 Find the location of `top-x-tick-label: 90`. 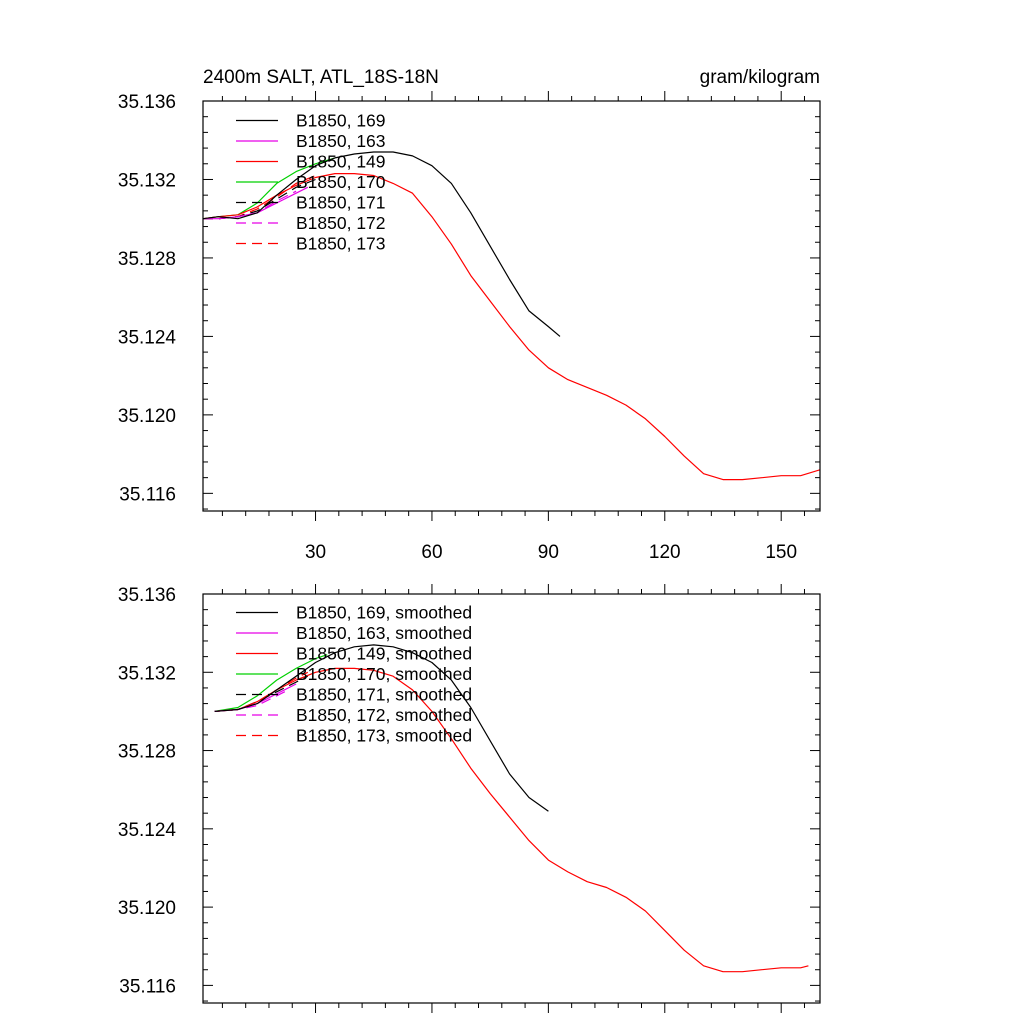

top-x-tick-label: 90 is located at coordinates (548, 552).